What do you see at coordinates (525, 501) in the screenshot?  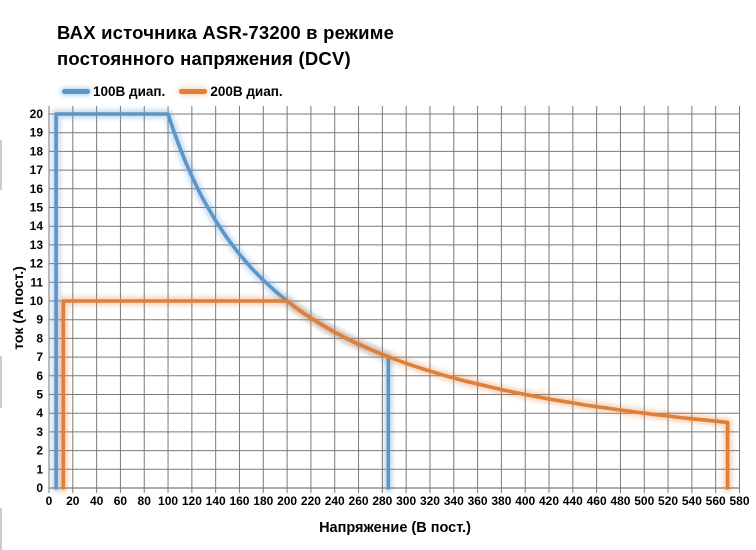 I see `x-tick-label: 400` at bounding box center [525, 501].